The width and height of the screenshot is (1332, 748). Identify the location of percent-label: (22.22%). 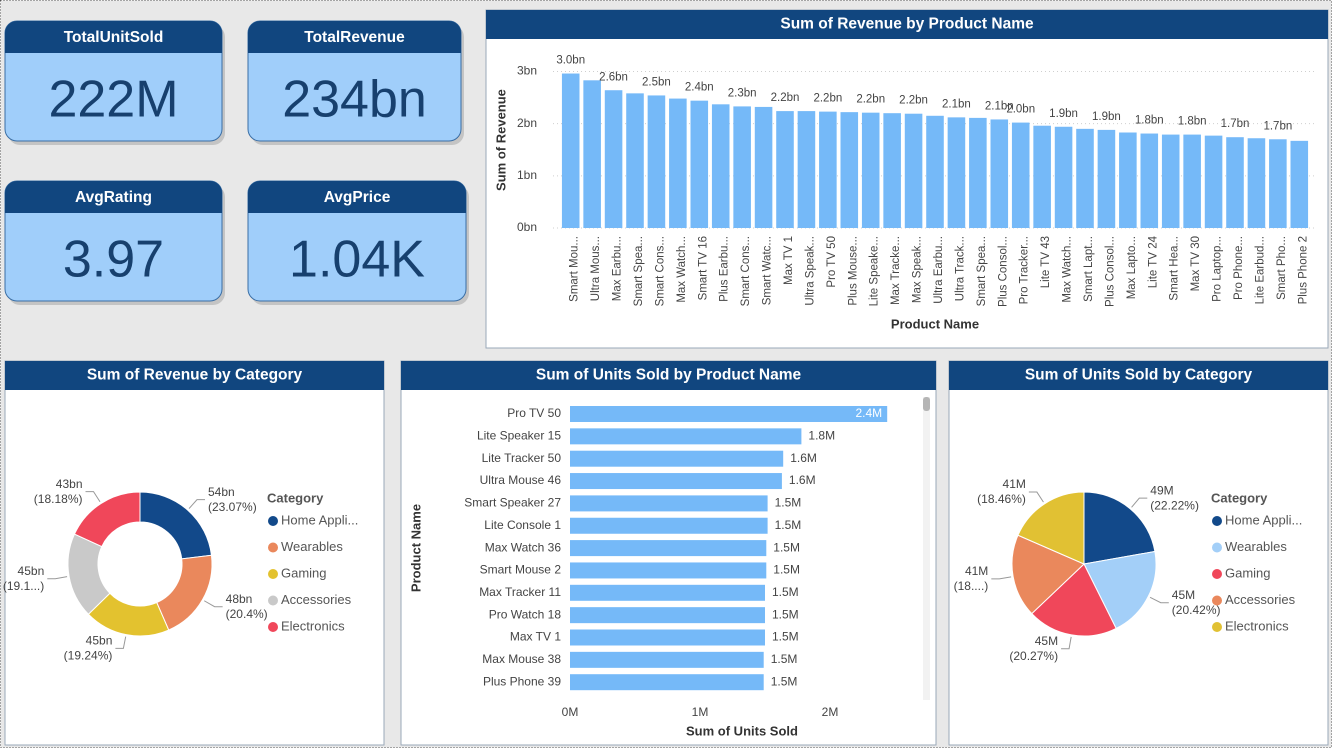
(1174, 505).